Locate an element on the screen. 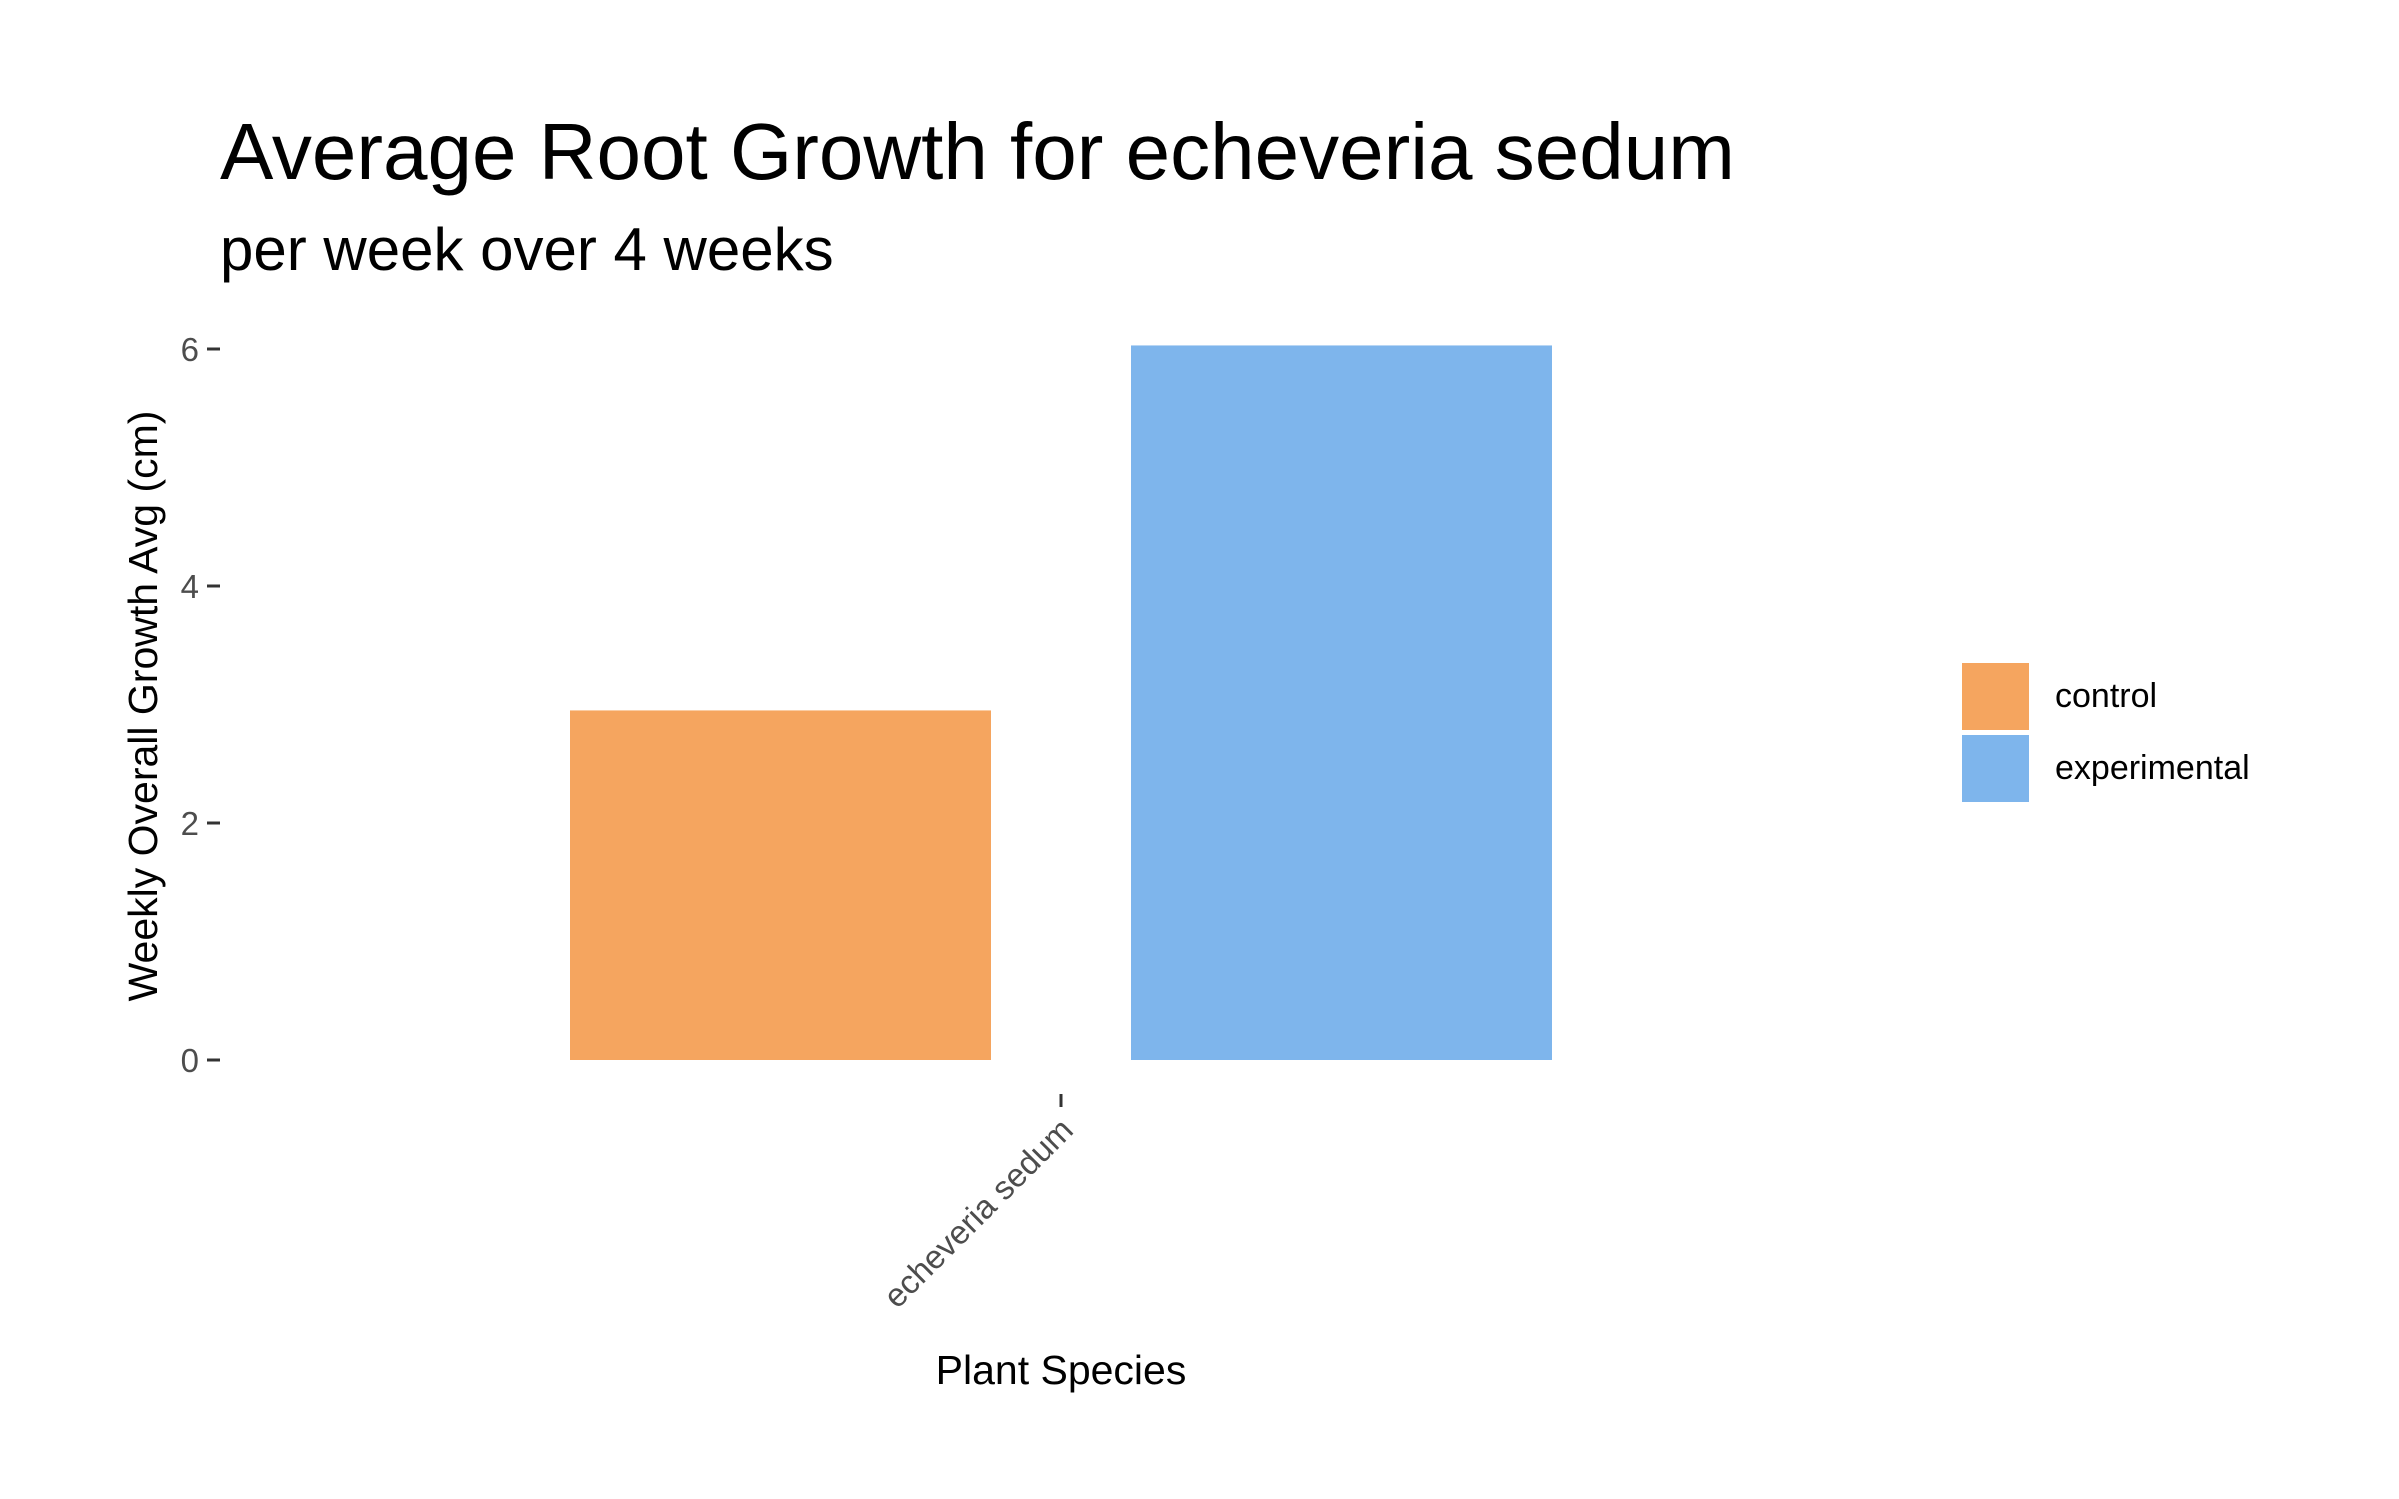  legend-item-control: control is located at coordinates (2106, 696).